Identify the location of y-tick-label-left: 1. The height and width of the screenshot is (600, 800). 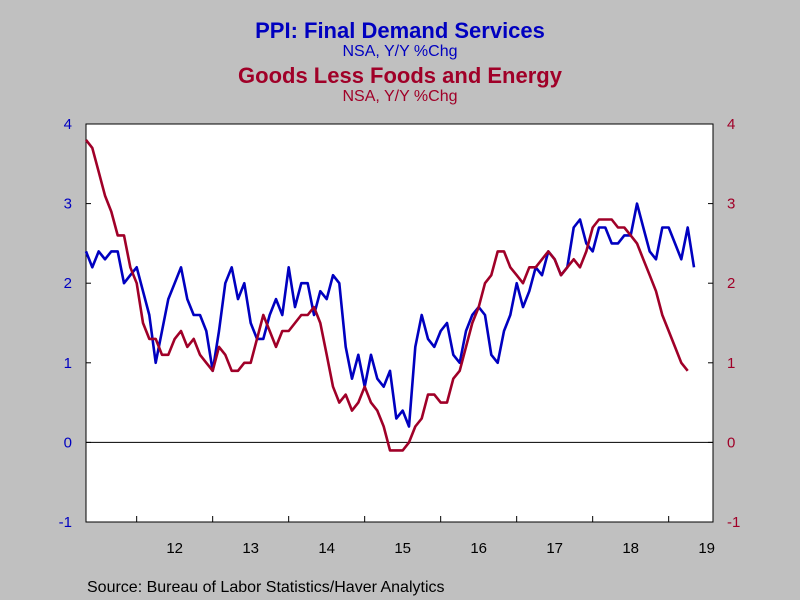
(68, 363).